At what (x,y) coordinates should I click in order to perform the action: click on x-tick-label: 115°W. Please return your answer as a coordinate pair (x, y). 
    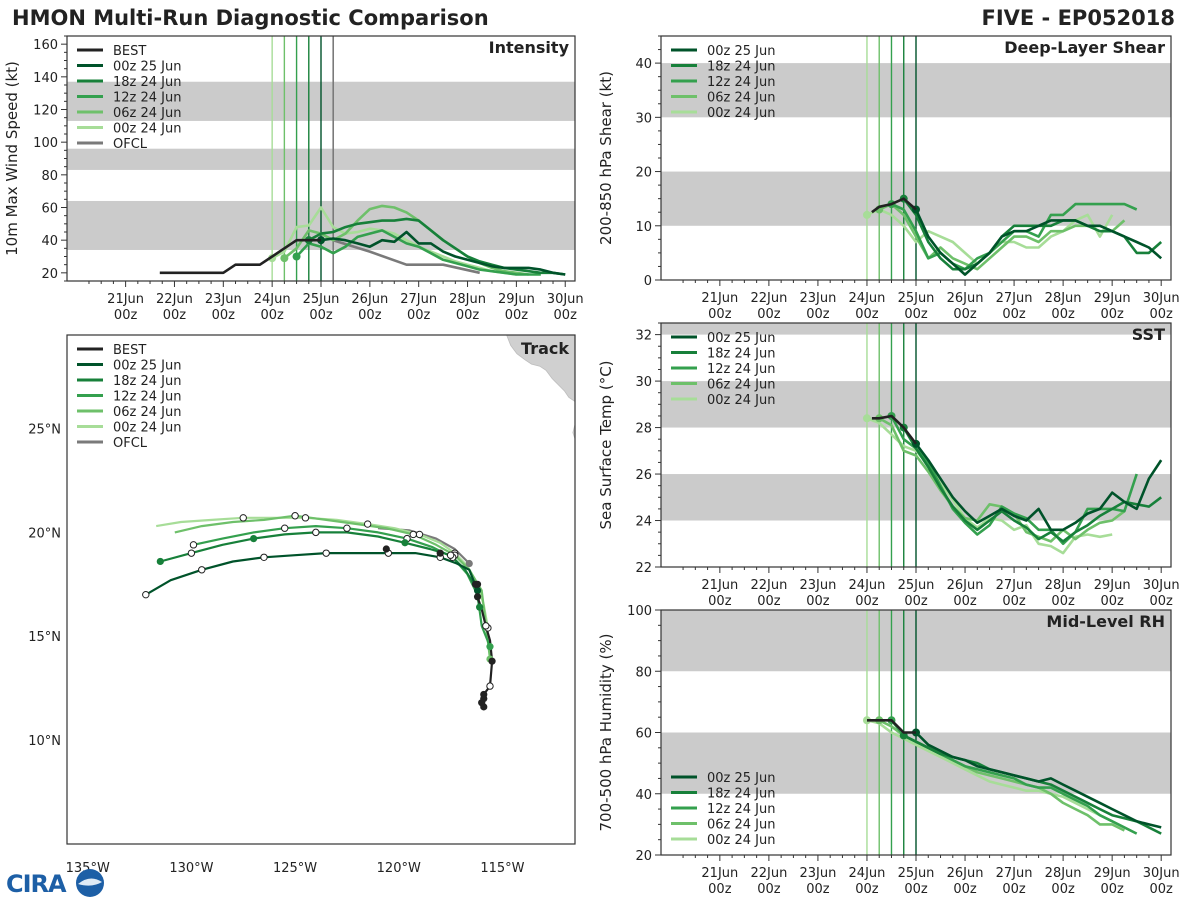
    Looking at the image, I should click on (502, 868).